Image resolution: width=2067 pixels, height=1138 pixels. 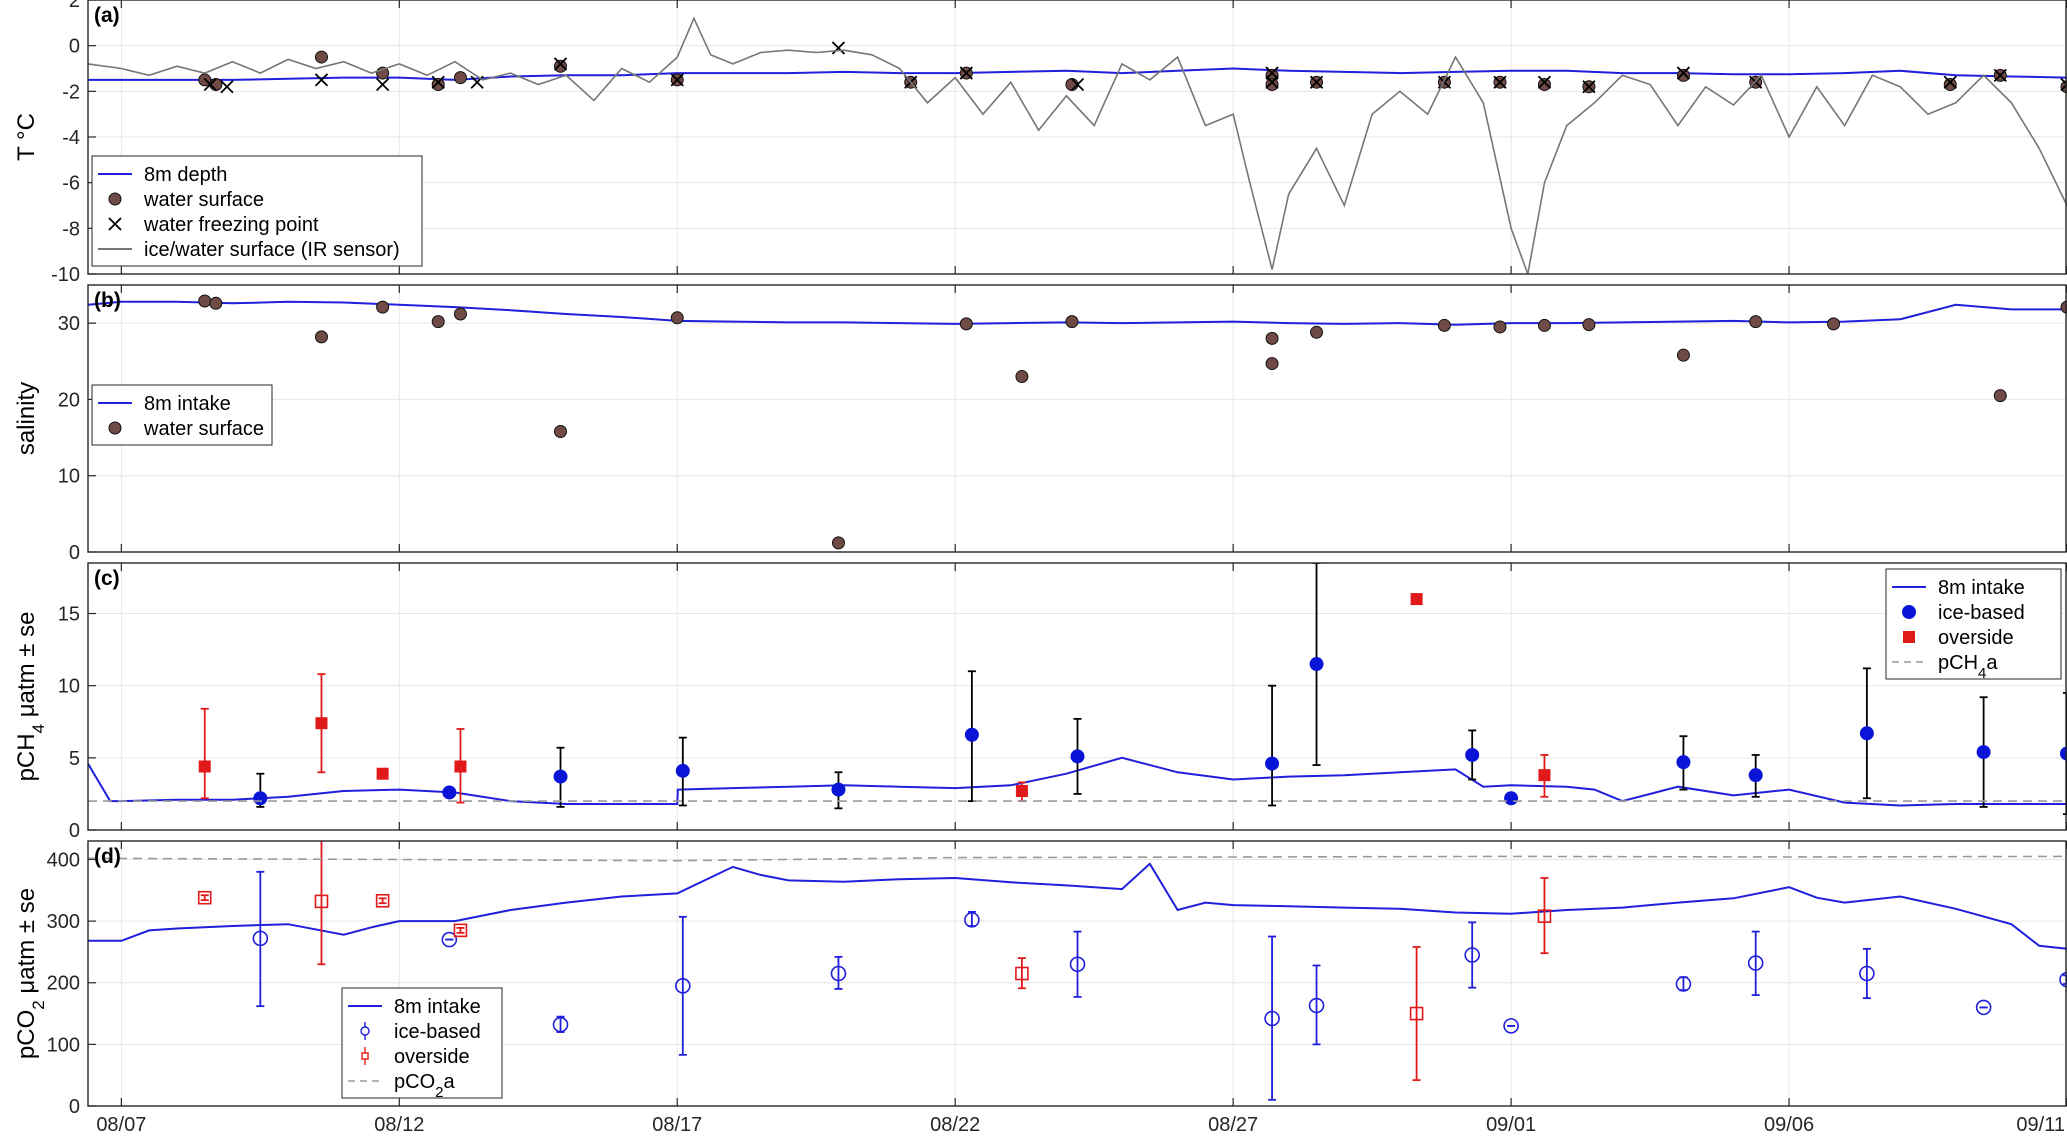 What do you see at coordinates (422, 1044) in the screenshot?
I see `legend: 8m intake ice-based overside pCO2a` at bounding box center [422, 1044].